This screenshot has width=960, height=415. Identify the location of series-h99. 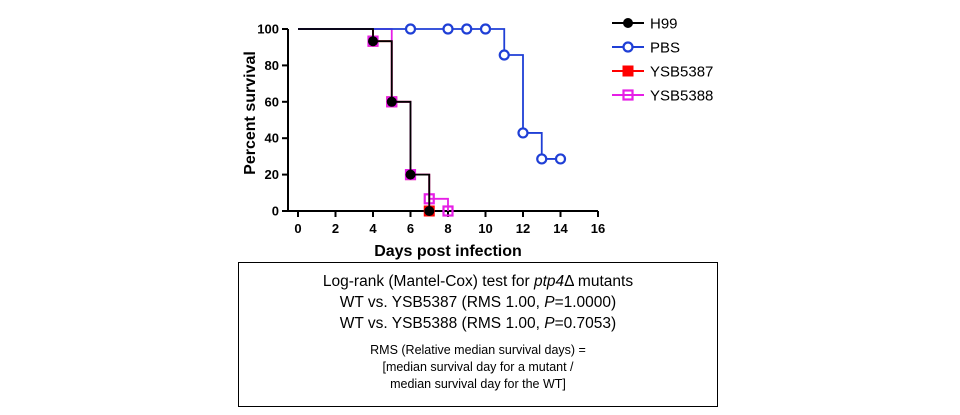
(366, 122).